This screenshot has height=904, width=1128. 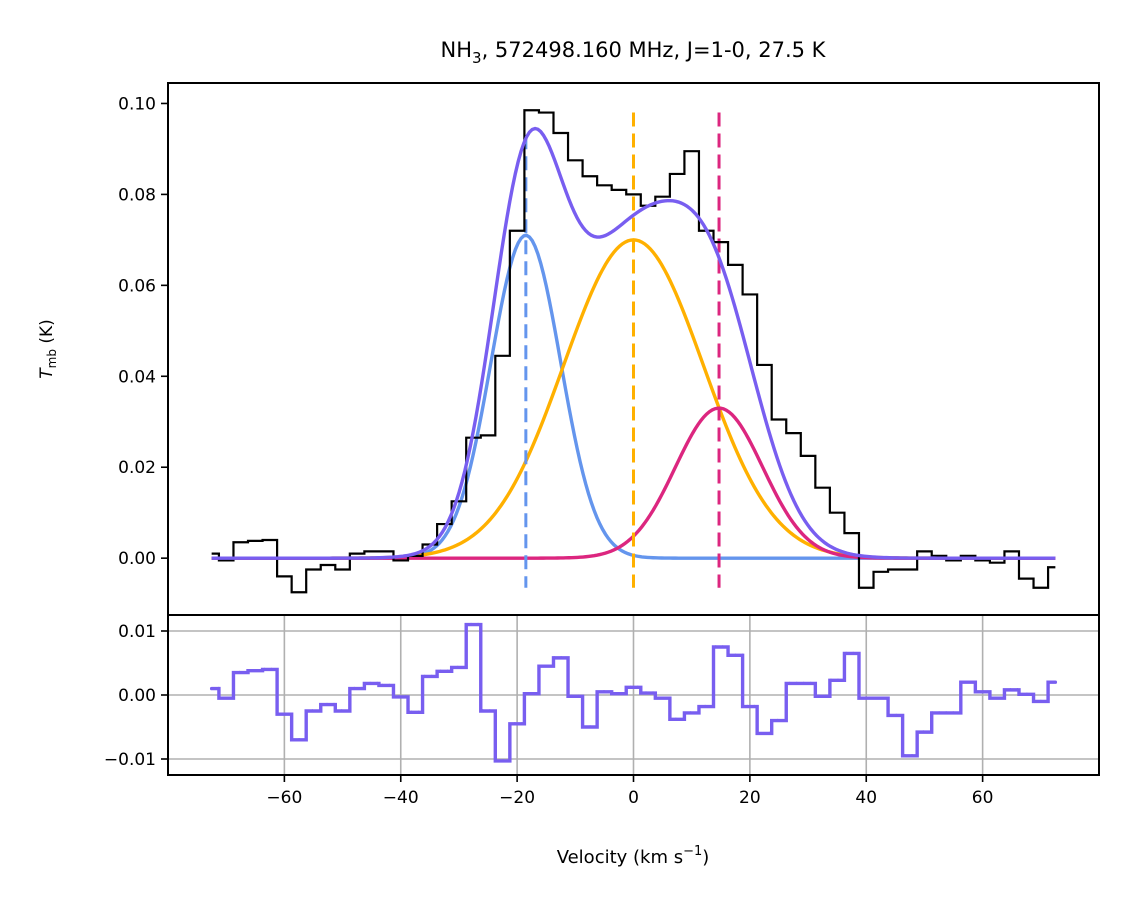 What do you see at coordinates (622, 350) in the screenshot?
I see `component-centers` at bounding box center [622, 350].